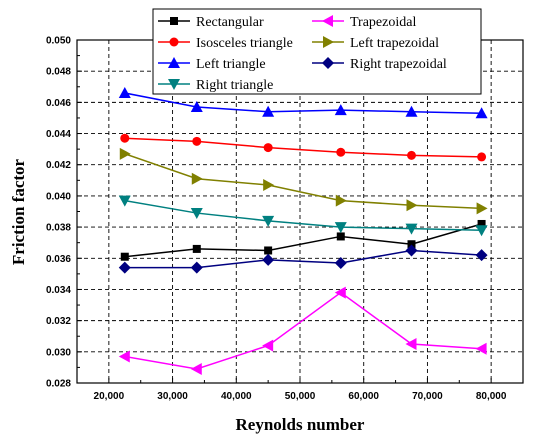 This screenshot has height=438, width=550. Describe the element at coordinates (18, 211) in the screenshot. I see `y-axis-title: Friction factor` at that location.